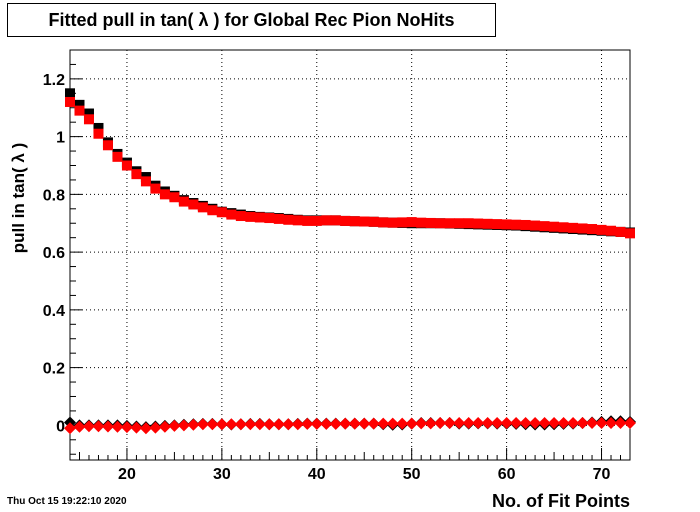 The width and height of the screenshot is (700, 512). Describe the element at coordinates (561, 501) in the screenshot. I see `x-axis-label: No. of Fit Points` at that location.